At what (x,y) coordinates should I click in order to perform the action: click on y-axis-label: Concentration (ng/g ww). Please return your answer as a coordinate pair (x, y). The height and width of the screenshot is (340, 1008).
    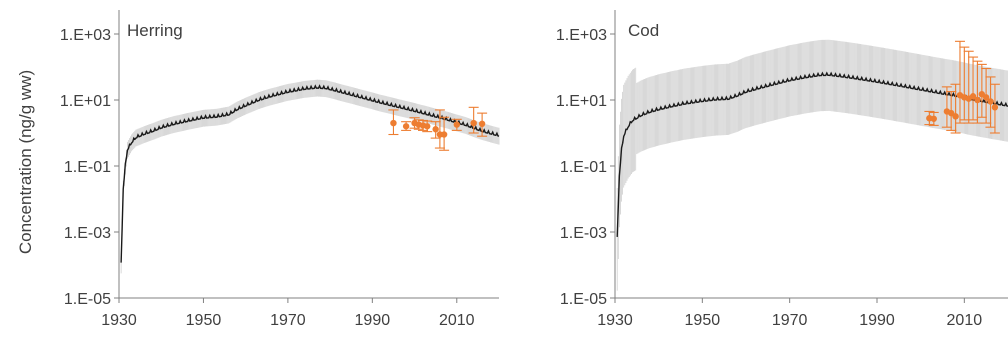
    Looking at the image, I should click on (25, 162).